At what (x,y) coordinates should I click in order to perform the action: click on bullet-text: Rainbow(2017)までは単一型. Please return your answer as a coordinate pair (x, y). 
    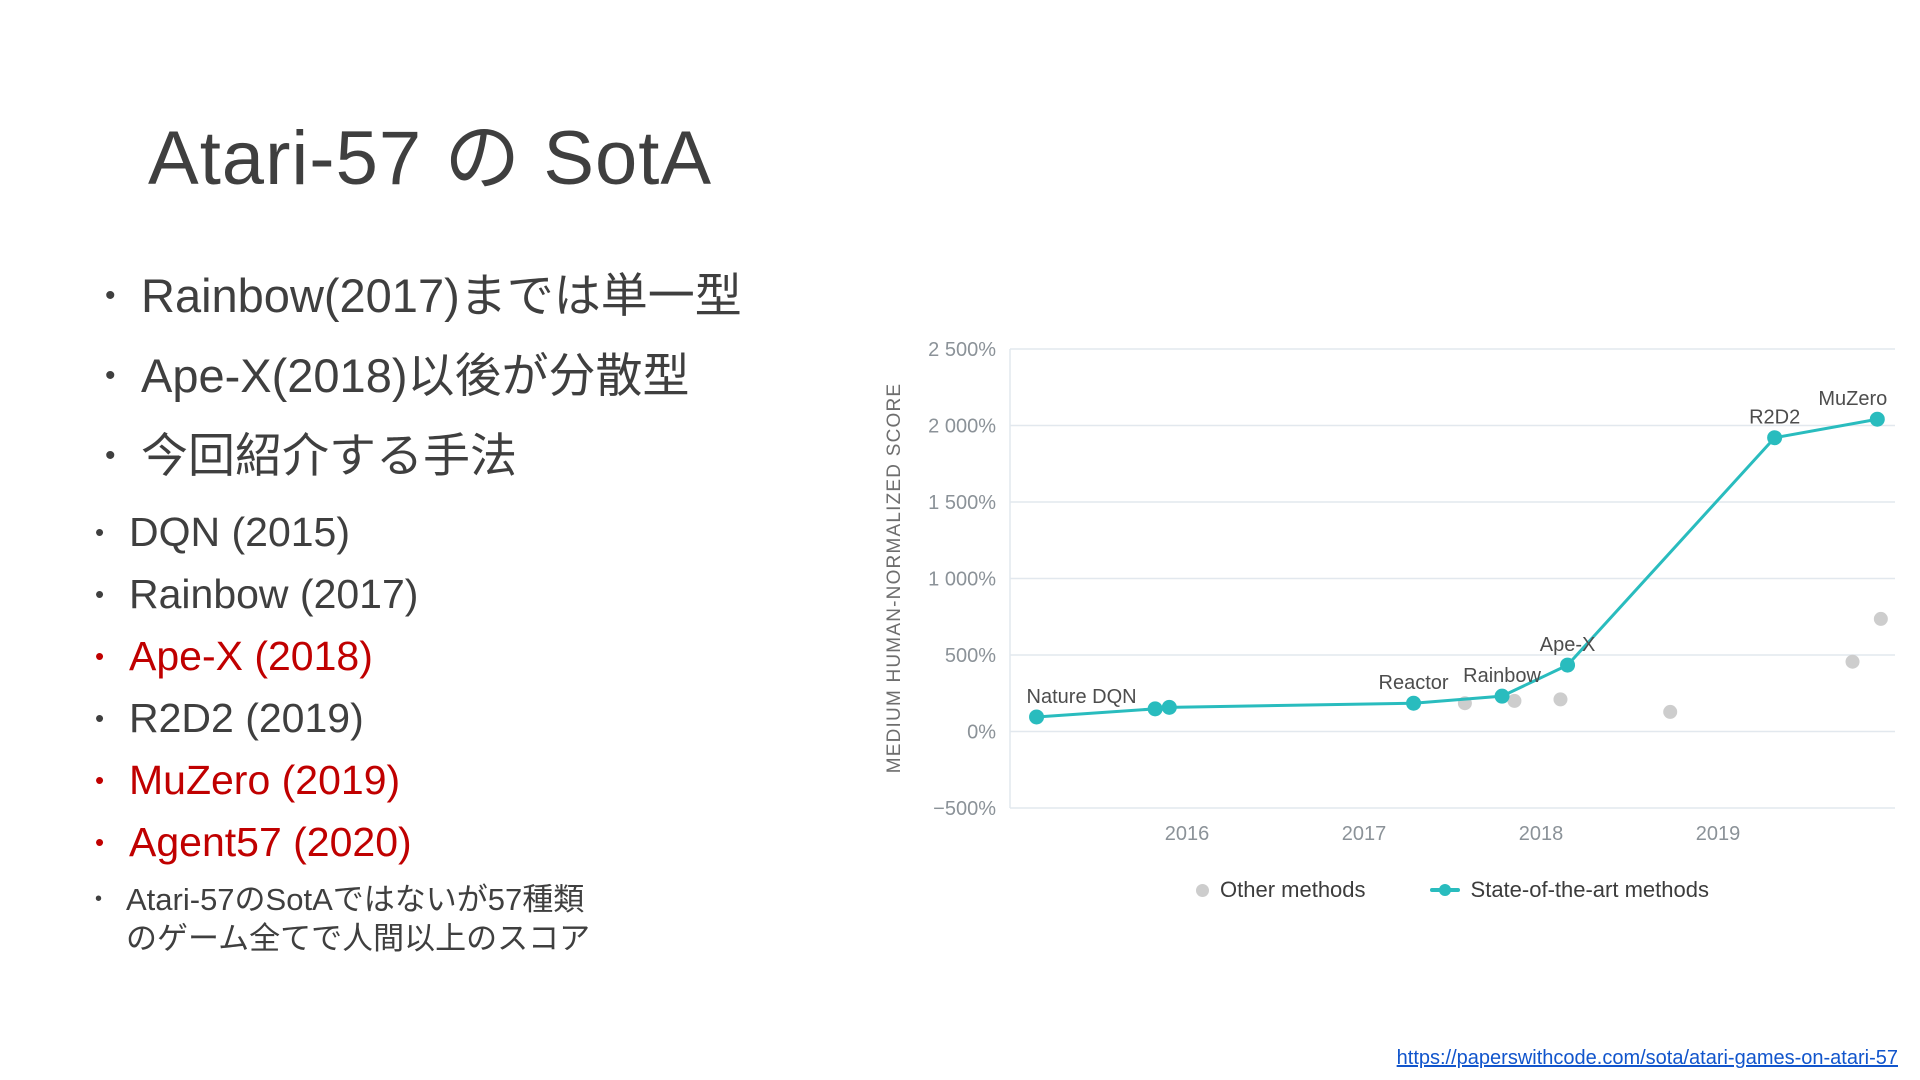
    Looking at the image, I should click on (441, 295).